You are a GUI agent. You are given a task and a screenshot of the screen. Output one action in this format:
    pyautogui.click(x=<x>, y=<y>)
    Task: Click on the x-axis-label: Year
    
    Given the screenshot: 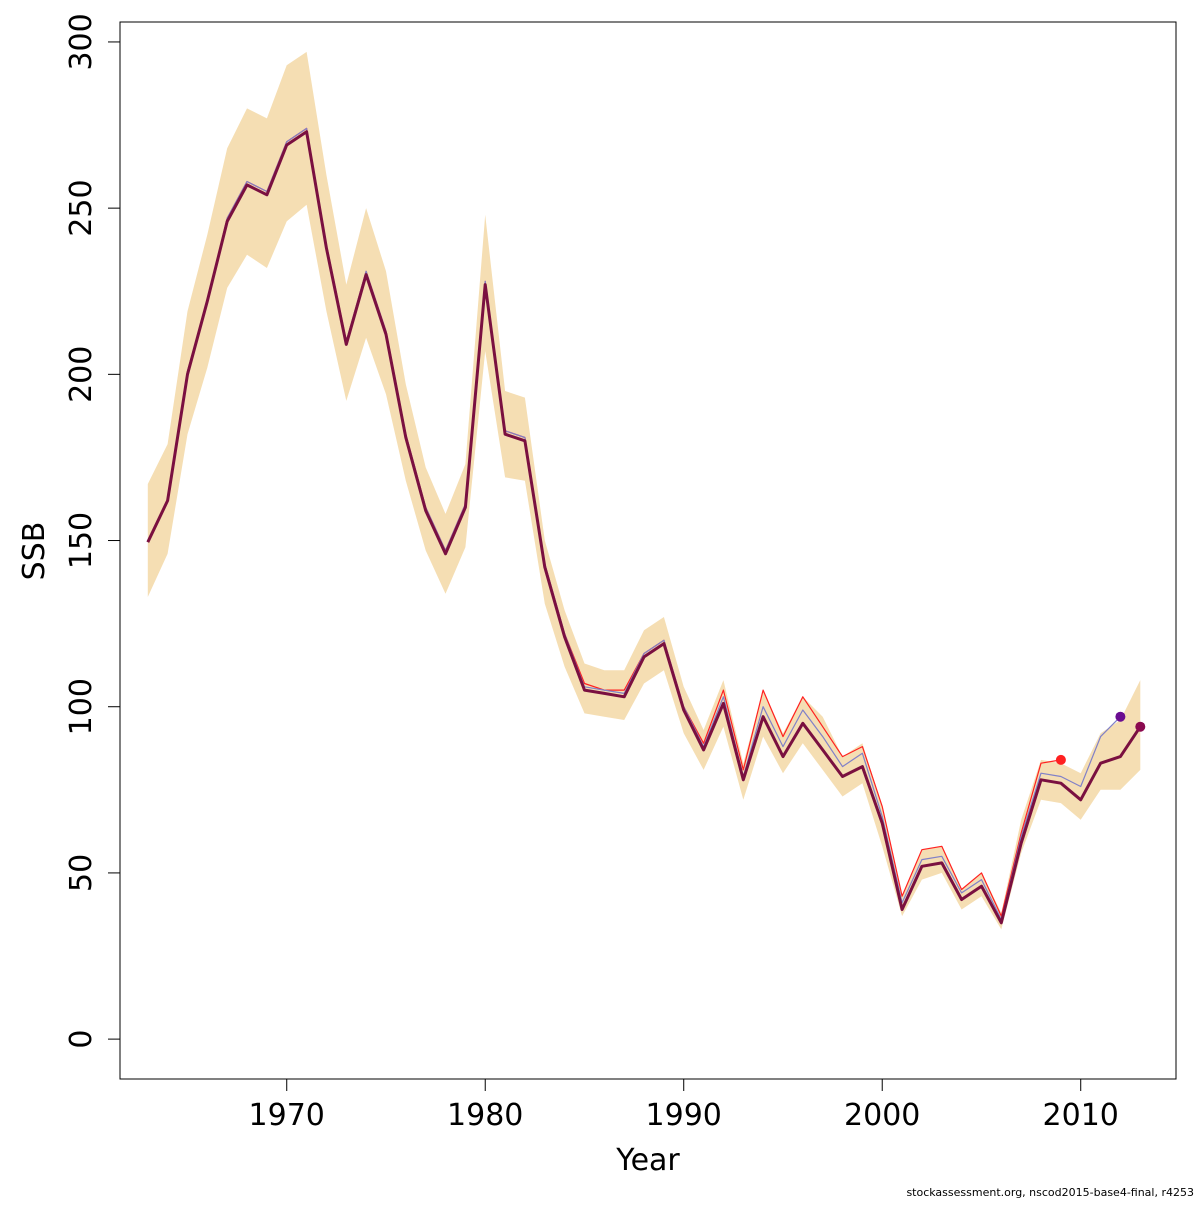 What is the action you would take?
    pyautogui.click(x=647, y=1160)
    